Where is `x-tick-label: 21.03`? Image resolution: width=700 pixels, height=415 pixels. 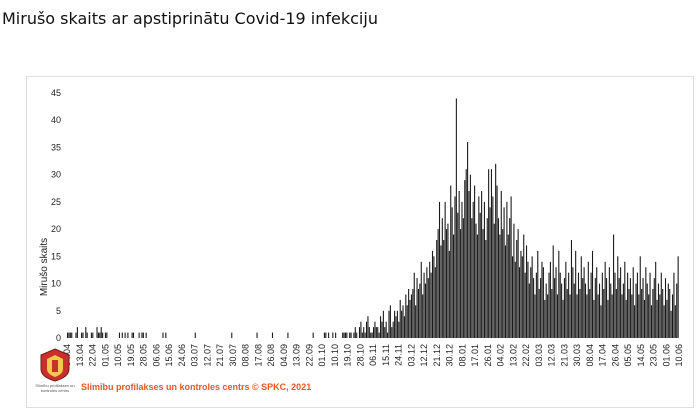 x-tick-label: 21.03 is located at coordinates (564, 355).